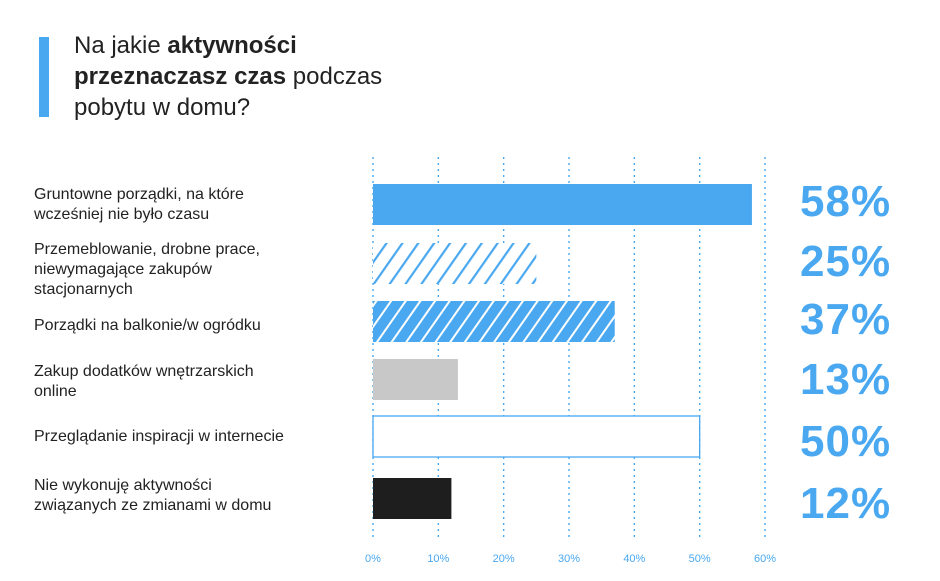  Describe the element at coordinates (55, 391) in the screenshot. I see `category-label-line: online` at that location.